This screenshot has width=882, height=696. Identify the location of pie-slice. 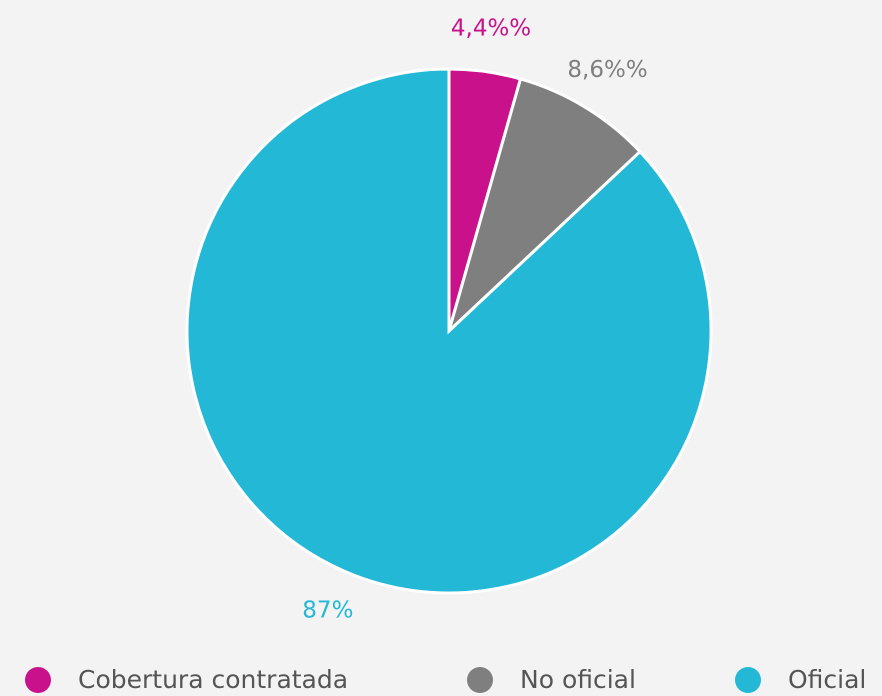
(544, 206).